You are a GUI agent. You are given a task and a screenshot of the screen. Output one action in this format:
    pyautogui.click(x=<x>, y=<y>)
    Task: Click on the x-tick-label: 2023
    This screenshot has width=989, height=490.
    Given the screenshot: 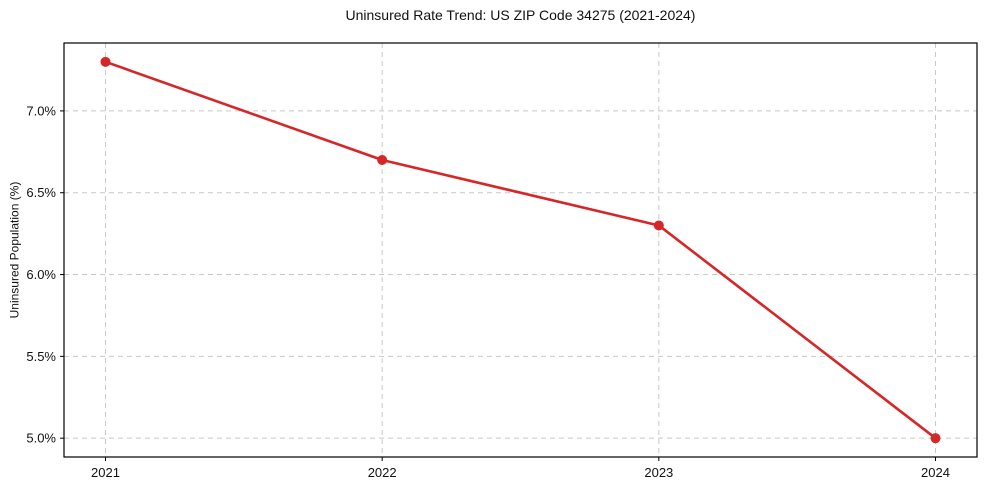 What is the action you would take?
    pyautogui.click(x=658, y=472)
    